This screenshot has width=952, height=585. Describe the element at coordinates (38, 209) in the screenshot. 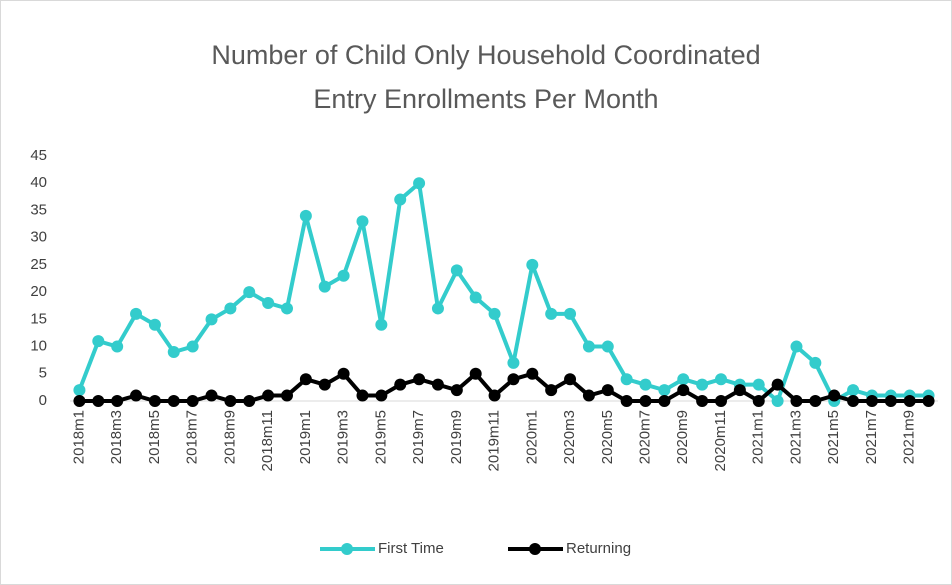

I see `y-tick-label: 35` at that location.